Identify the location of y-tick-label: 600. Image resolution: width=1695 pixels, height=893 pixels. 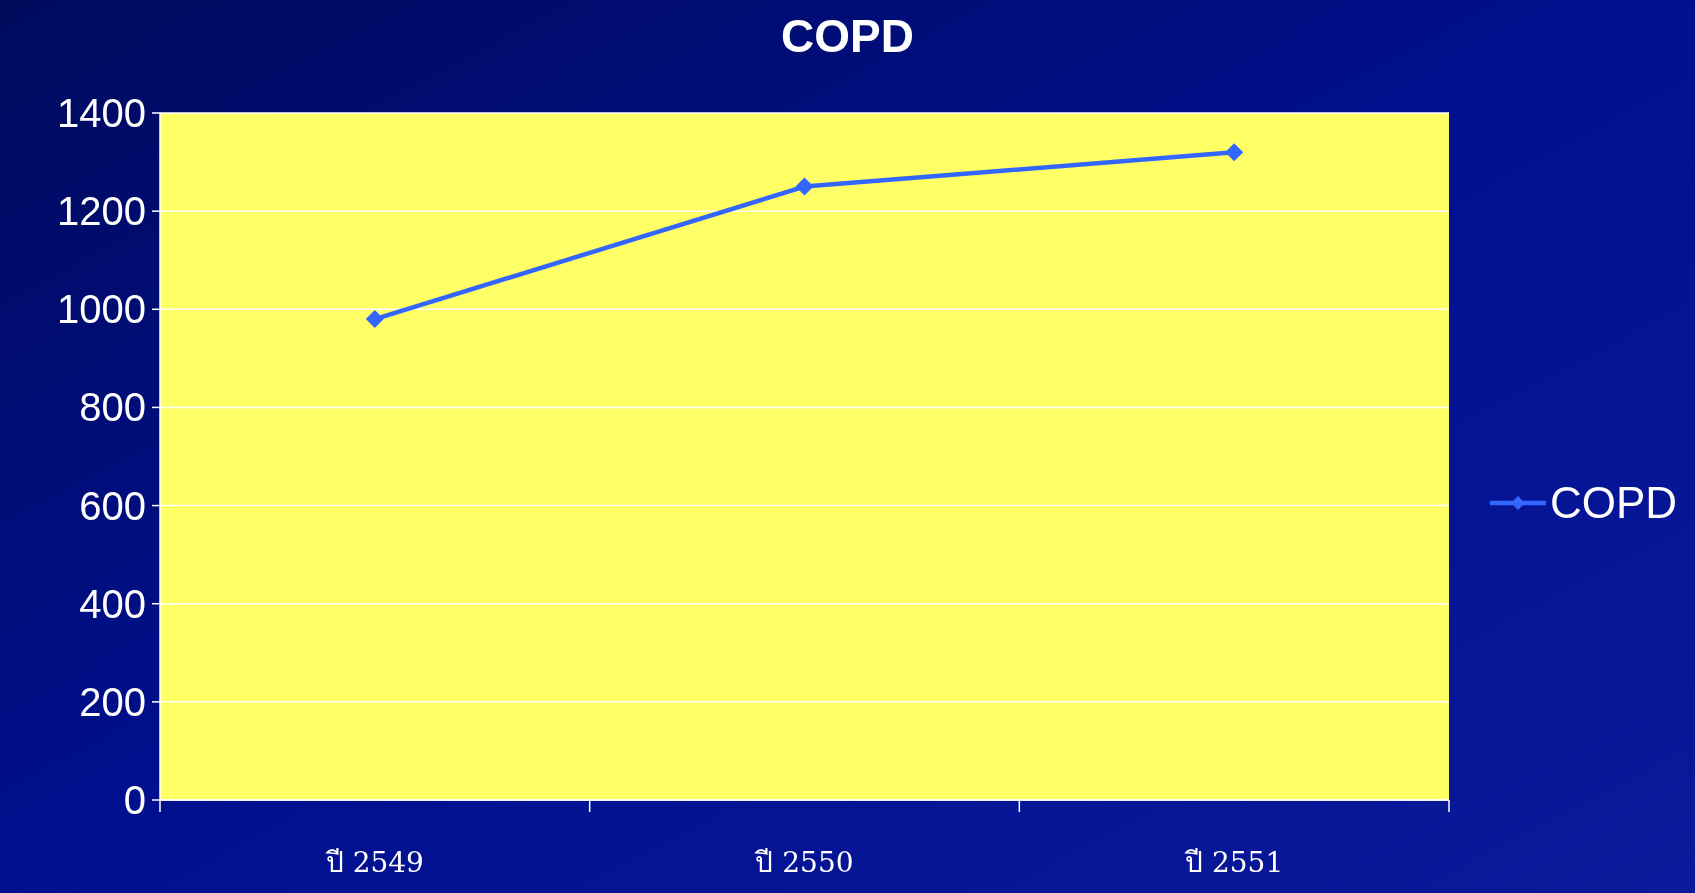
(112, 505).